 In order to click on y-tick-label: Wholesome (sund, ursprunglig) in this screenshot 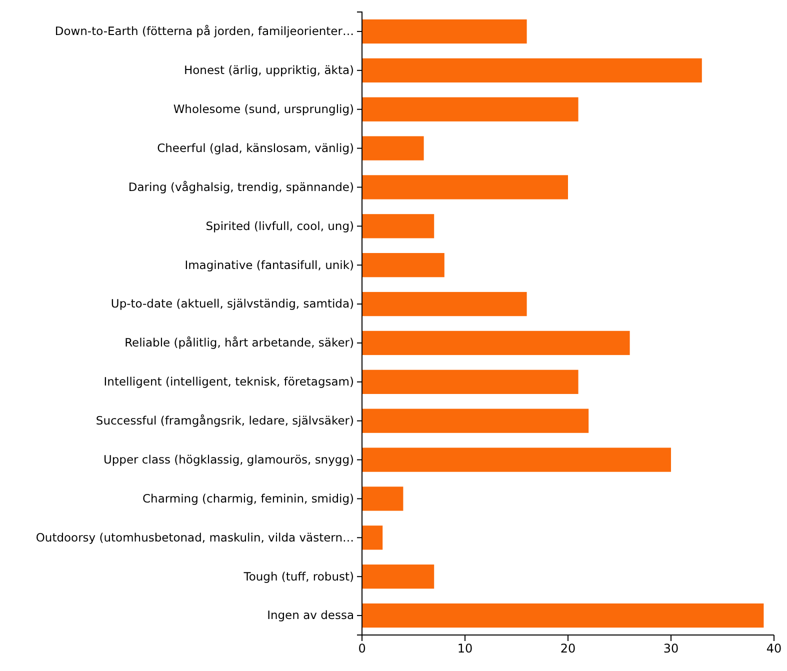, I will do `click(263, 109)`.